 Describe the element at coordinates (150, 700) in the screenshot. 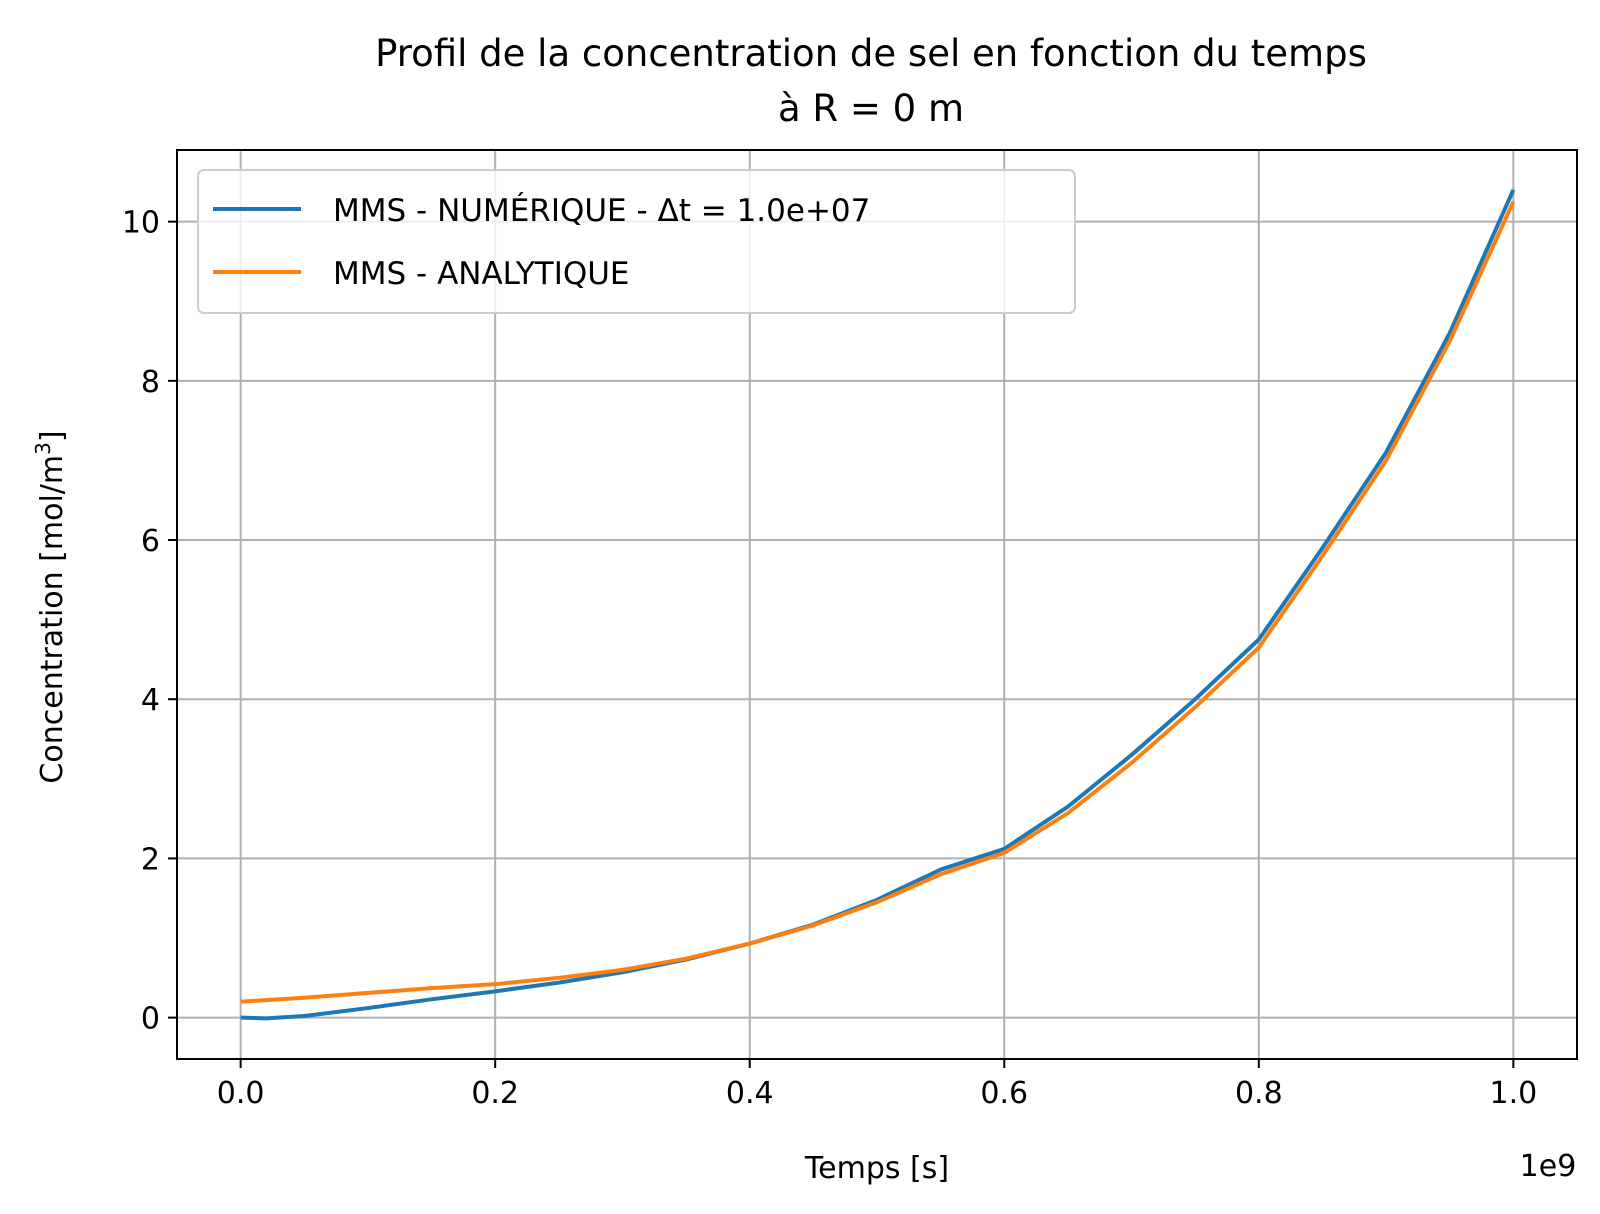

I see `y-tick-label: 4` at that location.